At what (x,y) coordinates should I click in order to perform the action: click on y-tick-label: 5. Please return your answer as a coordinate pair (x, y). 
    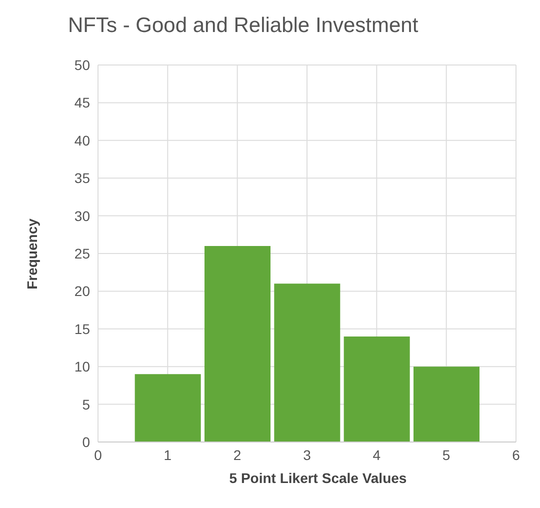
    Looking at the image, I should click on (86, 404).